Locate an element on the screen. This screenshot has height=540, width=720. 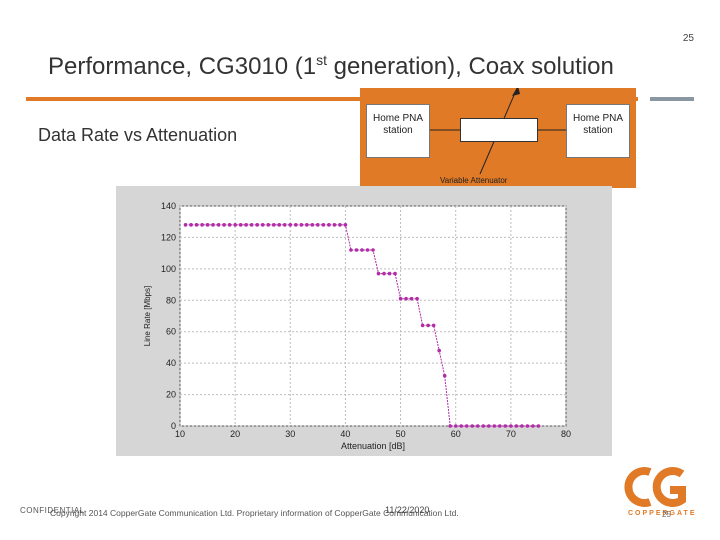
title-main: Performance, CG3010 (1 is located at coordinates (182, 66).